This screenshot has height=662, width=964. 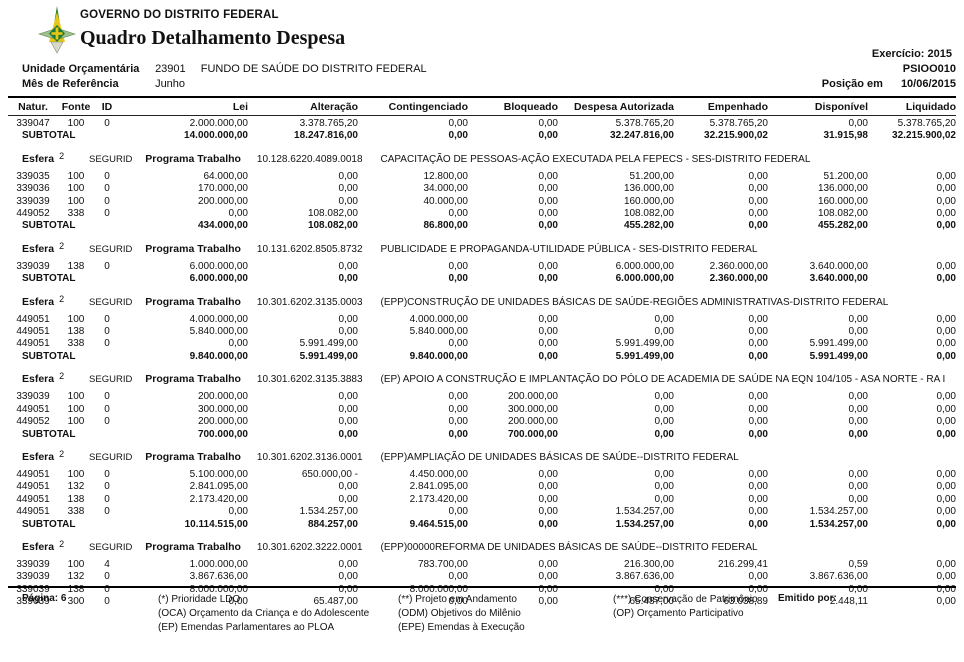 What do you see at coordinates (313, 69) in the screenshot?
I see `budget-unit-name: FUNDO DE SAÚDE DO DISTRITO FEDERAL` at bounding box center [313, 69].